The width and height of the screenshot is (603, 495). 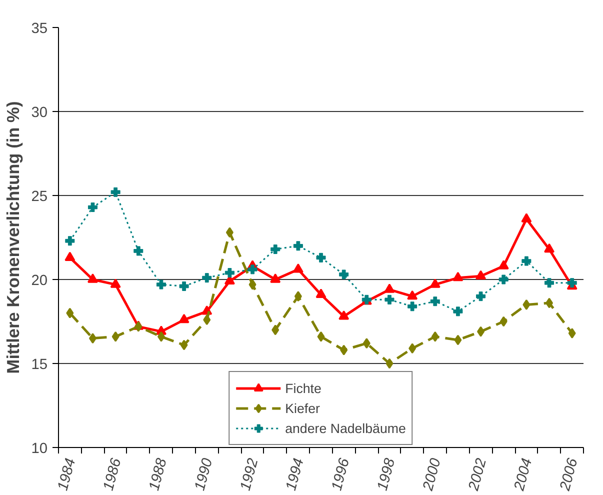 What do you see at coordinates (204, 474) in the screenshot?
I see `x-tick-label: 1990` at bounding box center [204, 474].